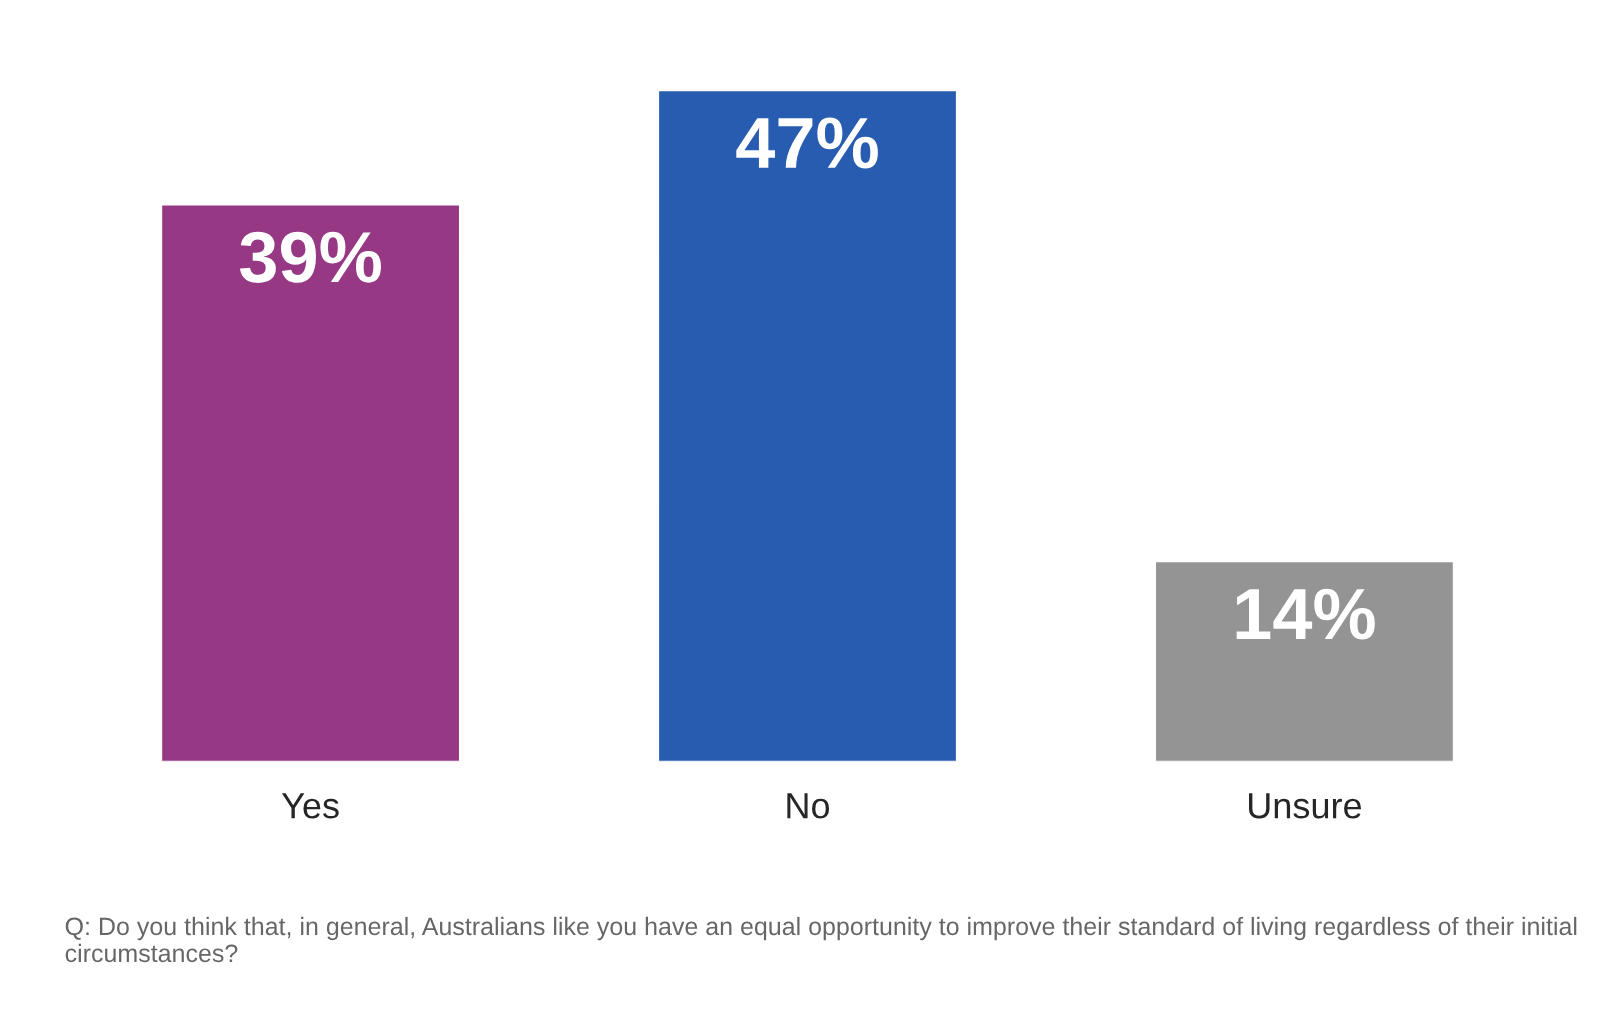 Image resolution: width=1615 pixels, height=1036 pixels. What do you see at coordinates (808, 806) in the screenshot?
I see `x-tick-label: No` at bounding box center [808, 806].